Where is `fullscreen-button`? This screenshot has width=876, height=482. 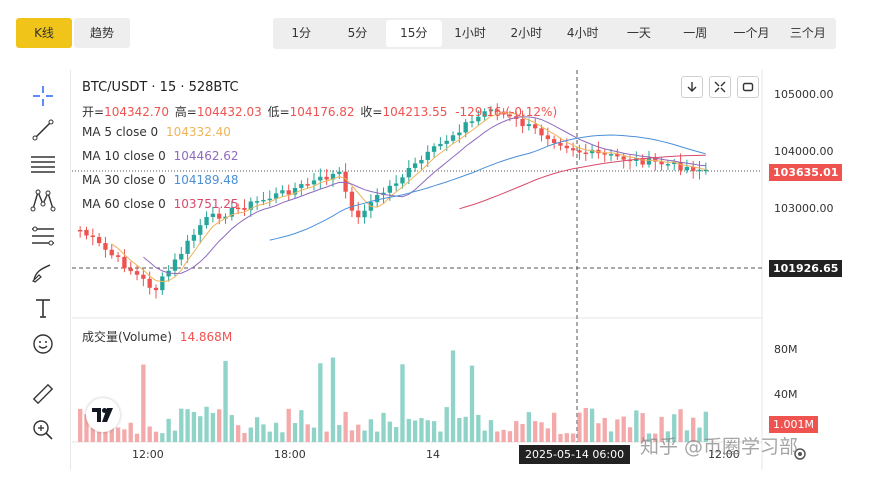
fullscreen-button is located at coordinates (748, 87).